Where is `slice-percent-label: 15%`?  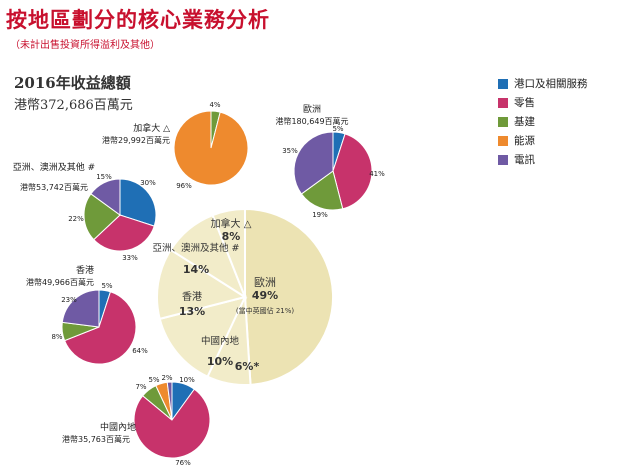 slice-percent-label: 15% is located at coordinates (104, 177).